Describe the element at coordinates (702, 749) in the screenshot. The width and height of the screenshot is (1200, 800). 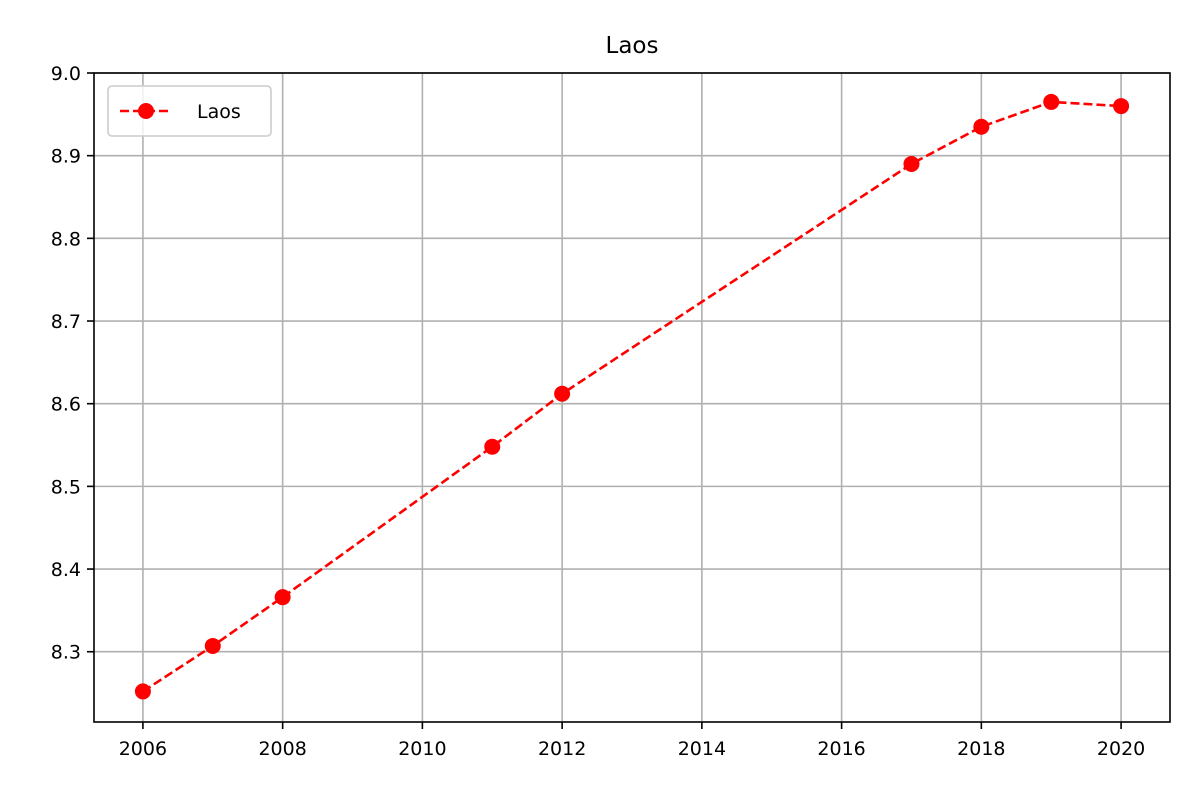
I see `x-tick-label: 2014` at that location.